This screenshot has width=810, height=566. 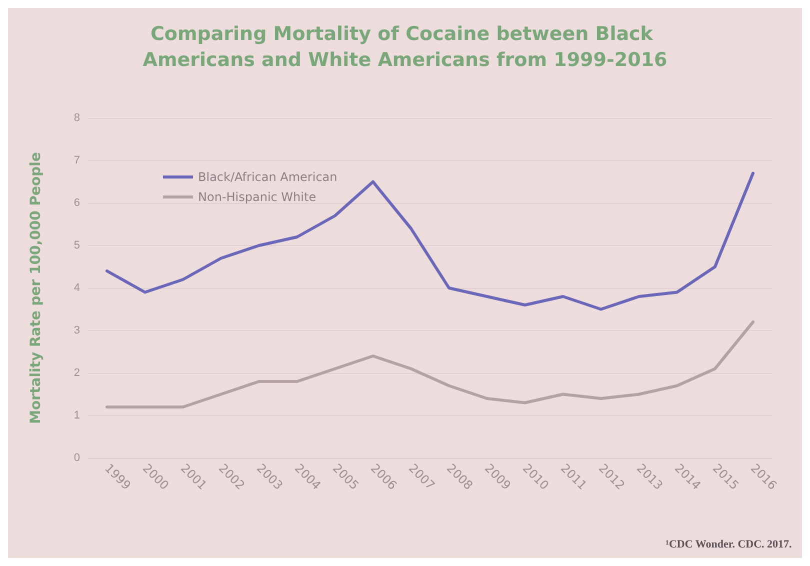 What do you see at coordinates (77, 160) in the screenshot?
I see `y-tick-label: 7` at bounding box center [77, 160].